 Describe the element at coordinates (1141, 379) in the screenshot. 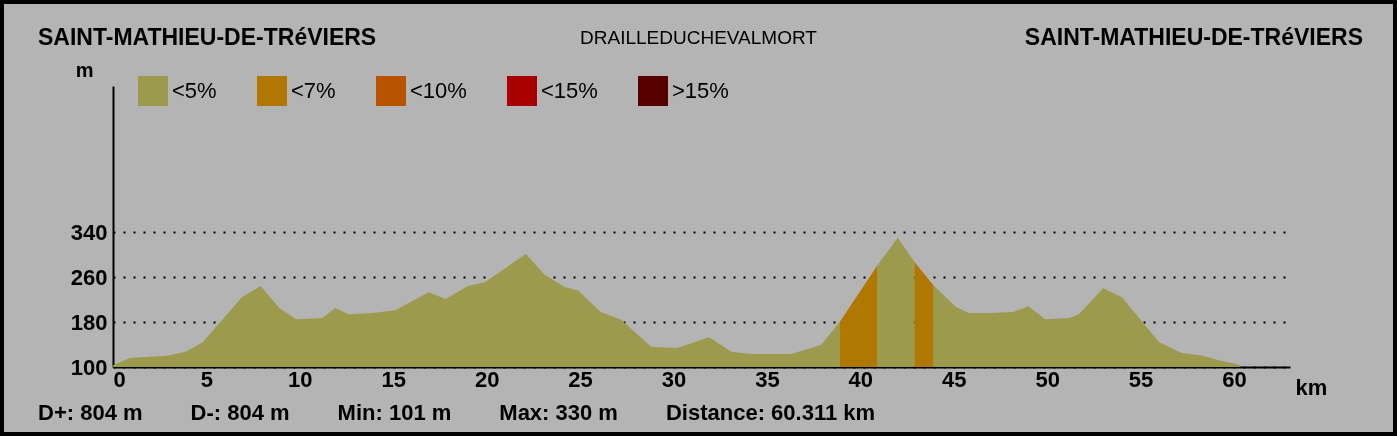

I see `x-tick-label: 55` at that location.